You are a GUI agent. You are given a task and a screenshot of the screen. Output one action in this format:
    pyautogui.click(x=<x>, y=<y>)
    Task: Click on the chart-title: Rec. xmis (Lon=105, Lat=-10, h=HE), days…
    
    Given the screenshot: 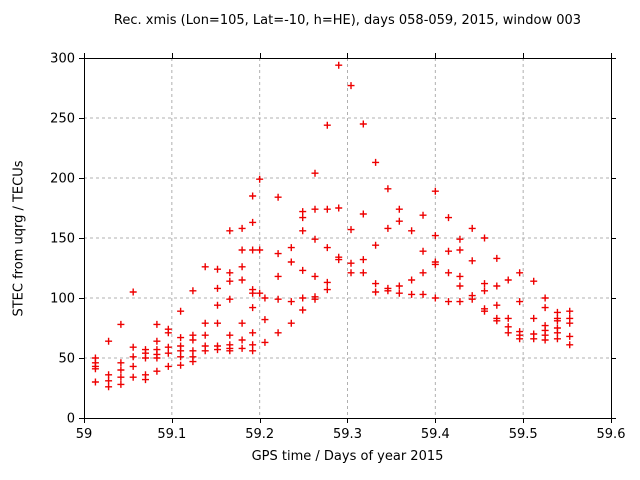 What is the action you would take?
    pyautogui.click(x=347, y=20)
    